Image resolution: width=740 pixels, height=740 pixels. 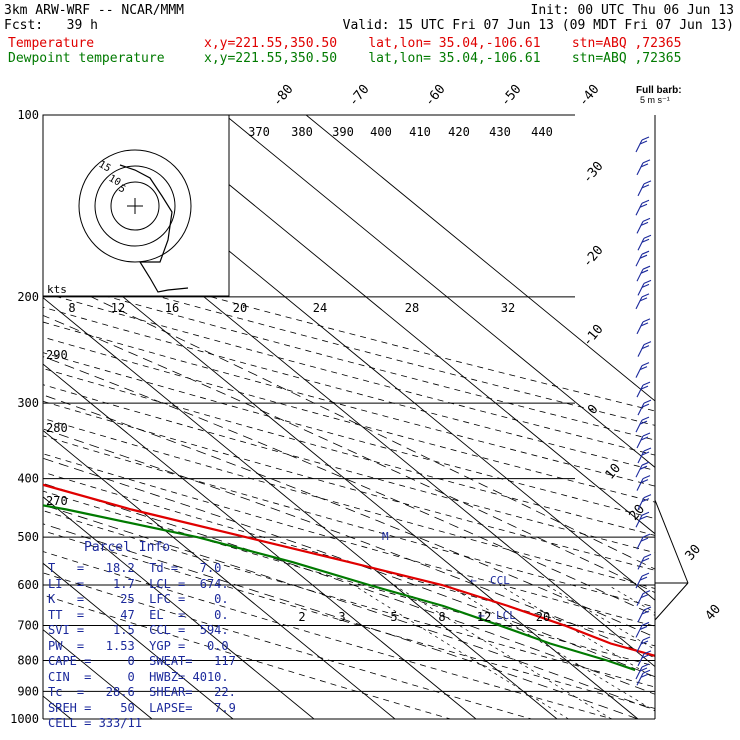 I want to click on theta-label: 390, so click(x=343, y=132).